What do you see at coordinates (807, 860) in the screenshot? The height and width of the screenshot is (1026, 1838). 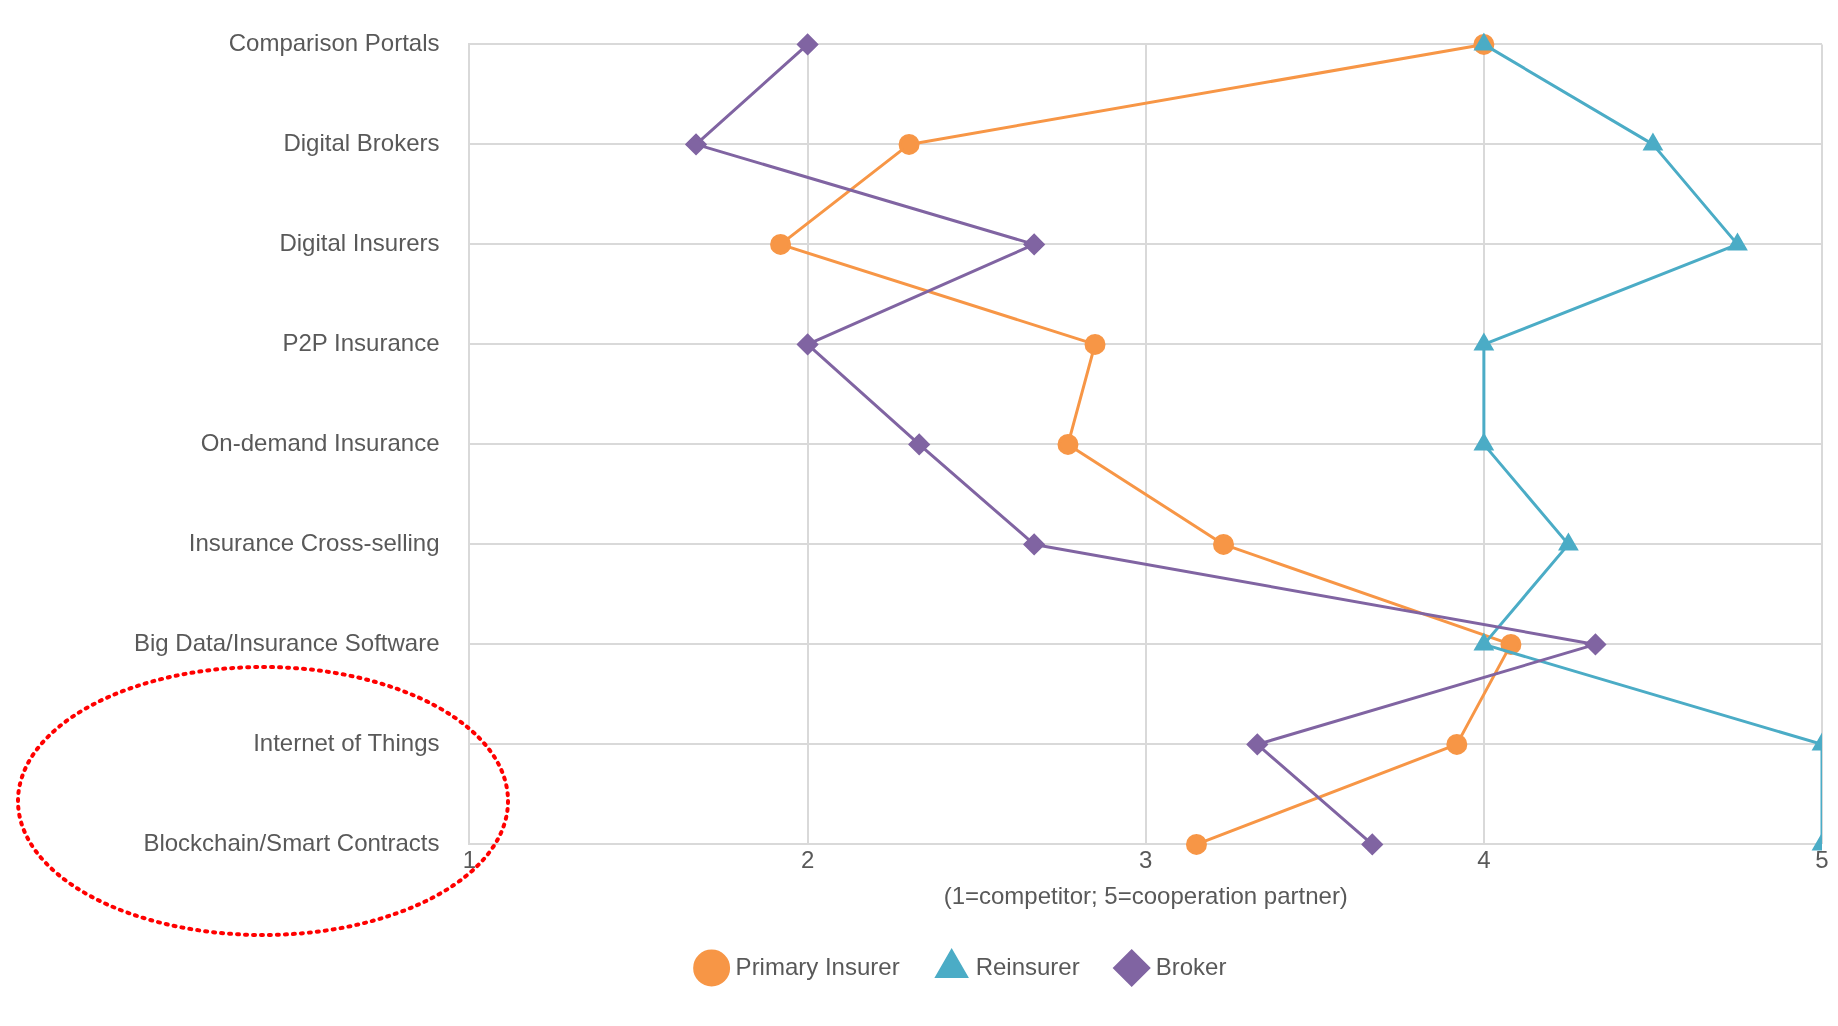 I see `x-tick-label: 2` at bounding box center [807, 860].